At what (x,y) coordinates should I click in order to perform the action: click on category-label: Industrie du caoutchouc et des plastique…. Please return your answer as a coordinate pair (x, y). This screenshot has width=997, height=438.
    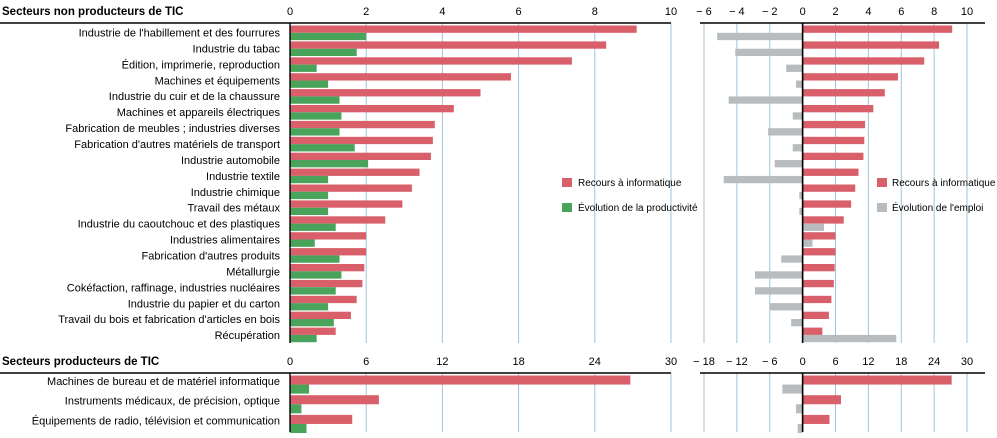
    Looking at the image, I should click on (179, 225).